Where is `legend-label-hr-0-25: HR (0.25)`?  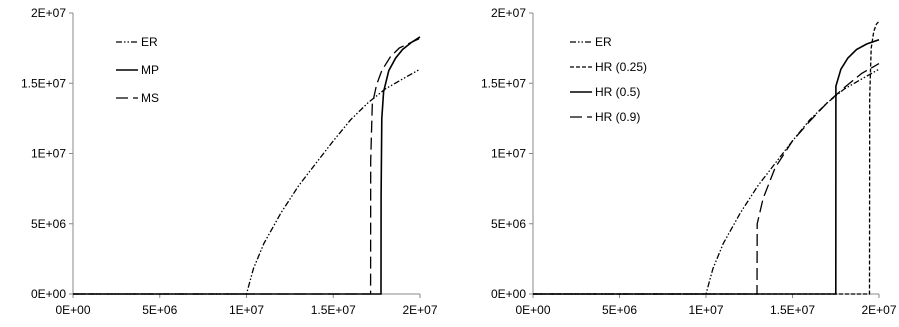
legend-label-hr-0-25: HR (0.25) is located at coordinates (621, 67).